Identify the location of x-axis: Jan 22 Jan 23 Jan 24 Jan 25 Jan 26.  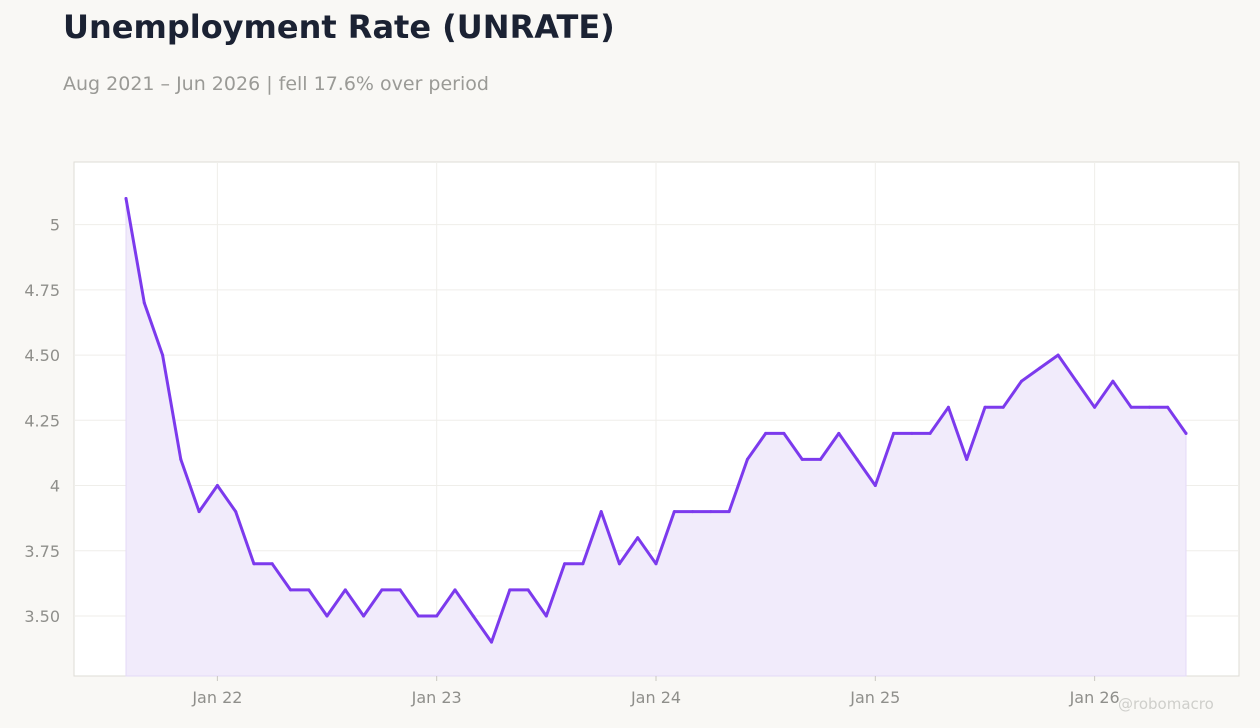
(655, 691).